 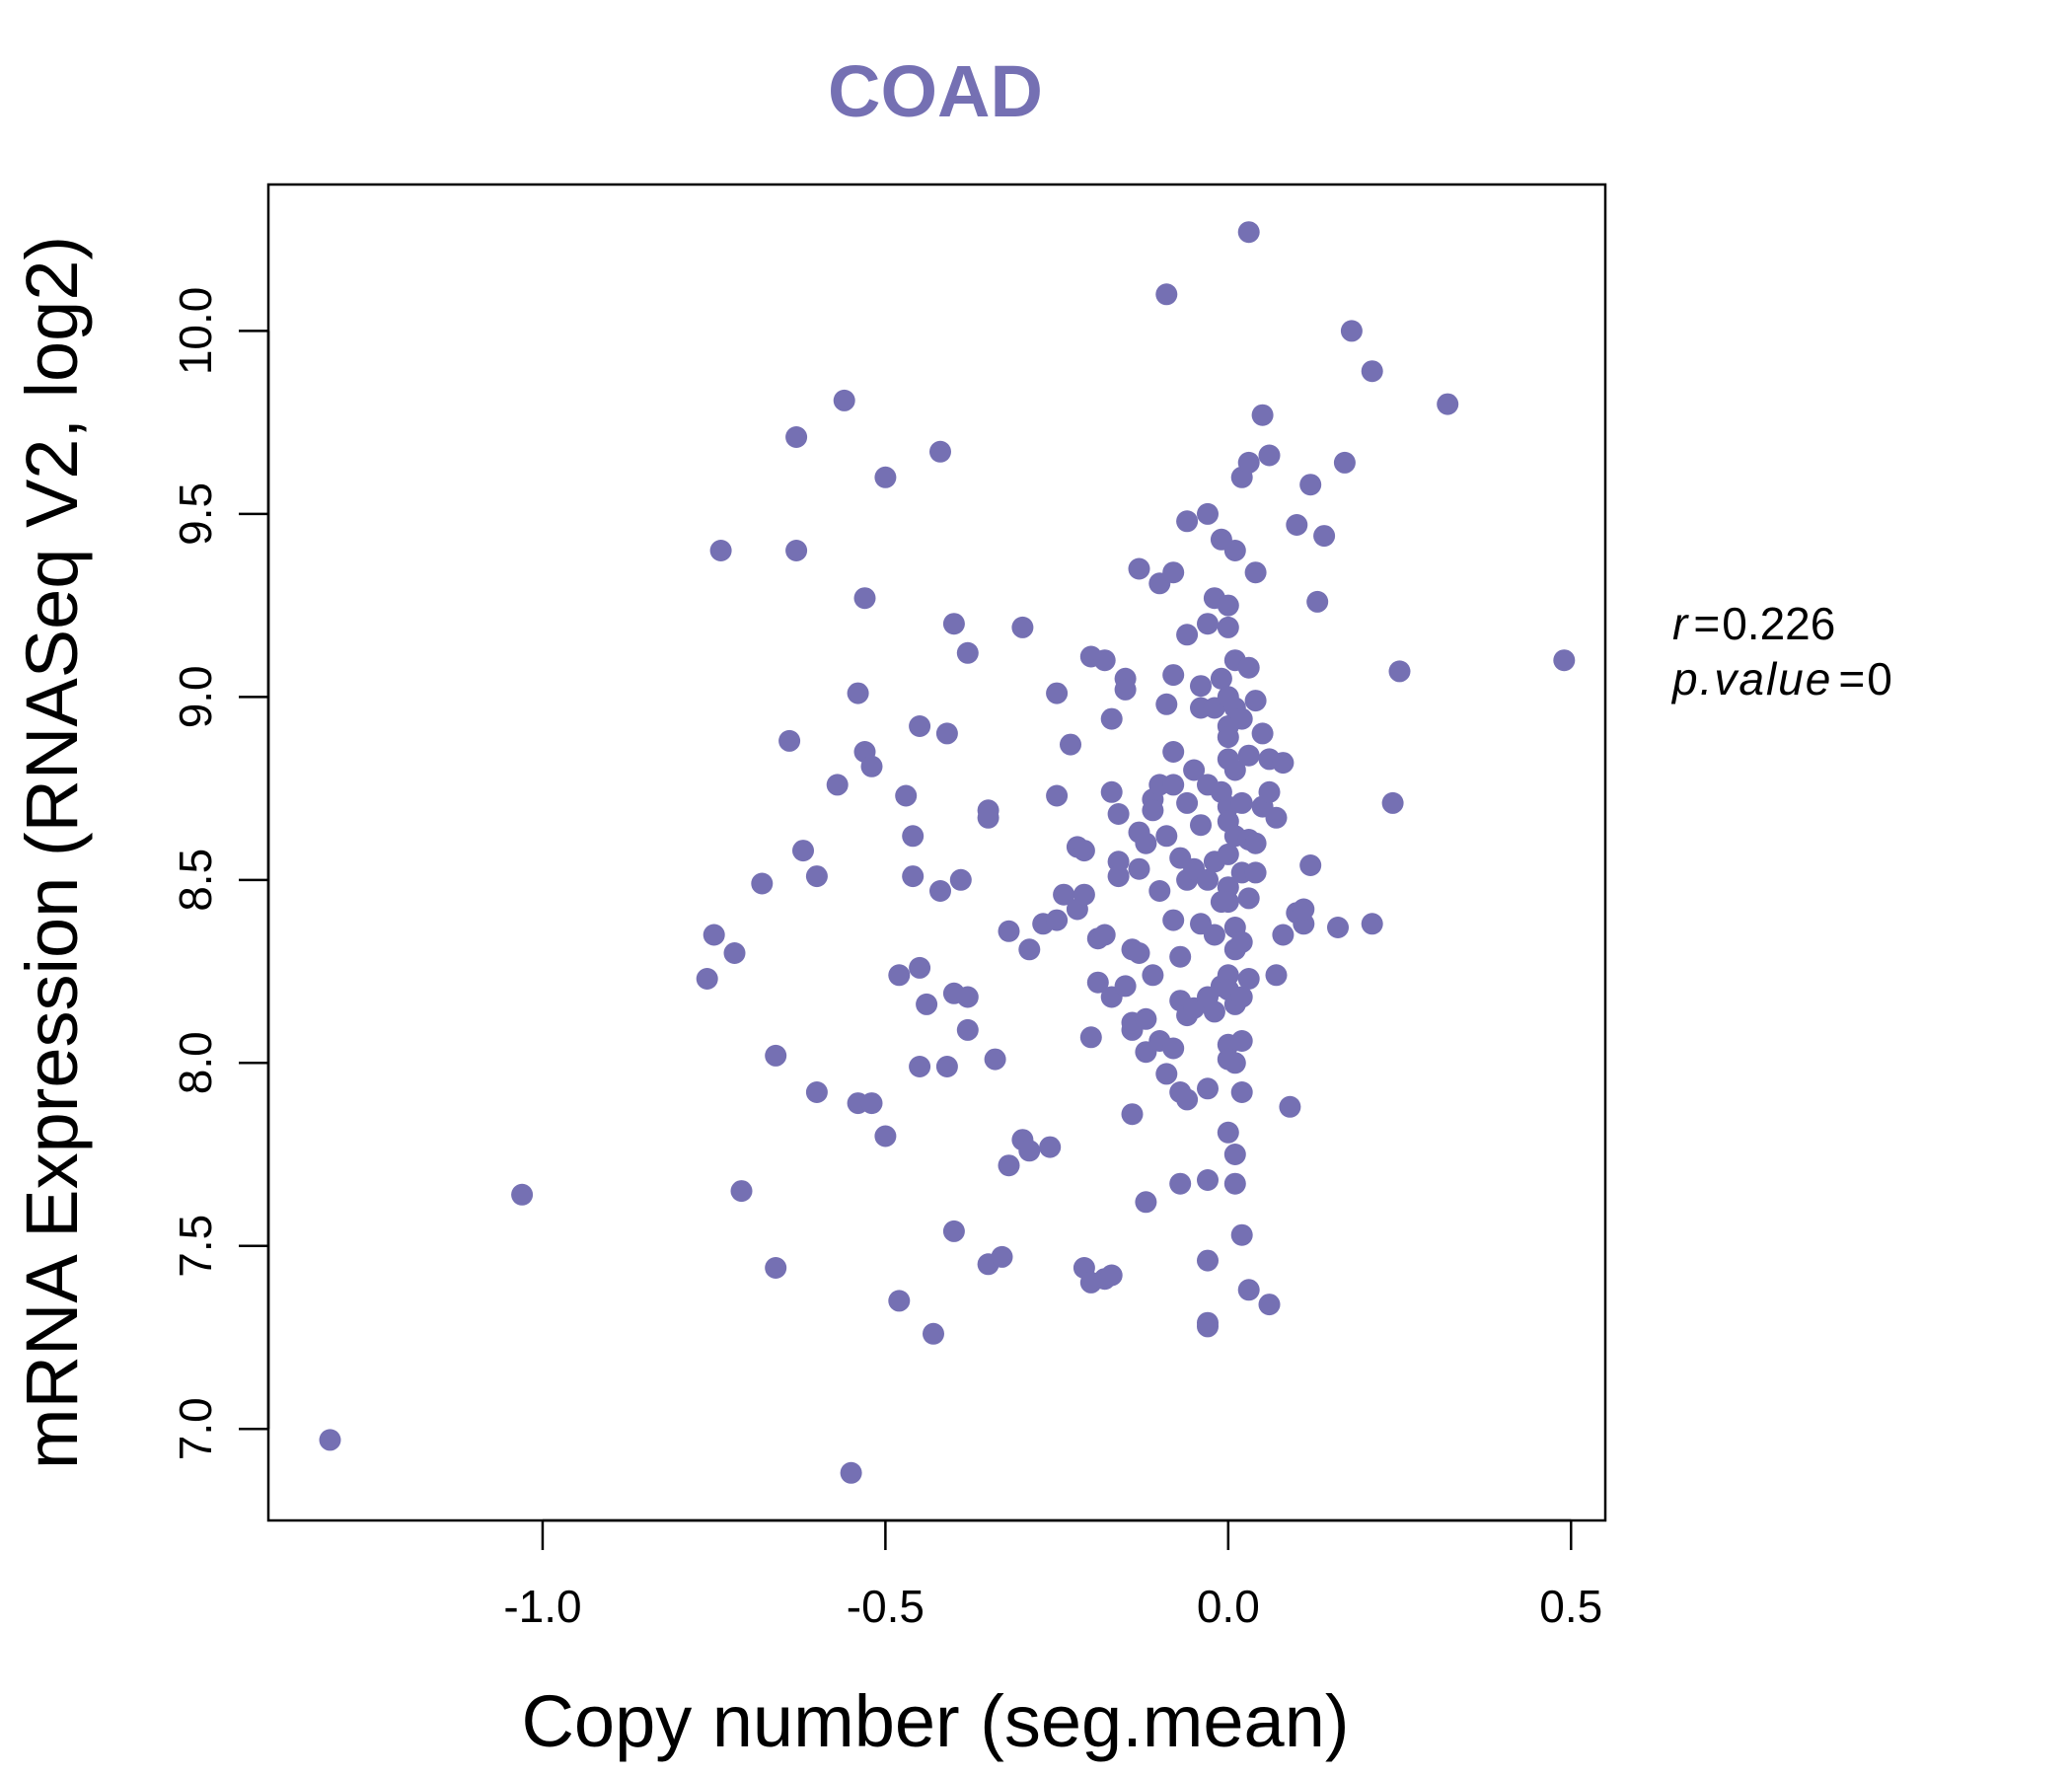 What do you see at coordinates (1852, 679) in the screenshot?
I see `p-equals: =` at bounding box center [1852, 679].